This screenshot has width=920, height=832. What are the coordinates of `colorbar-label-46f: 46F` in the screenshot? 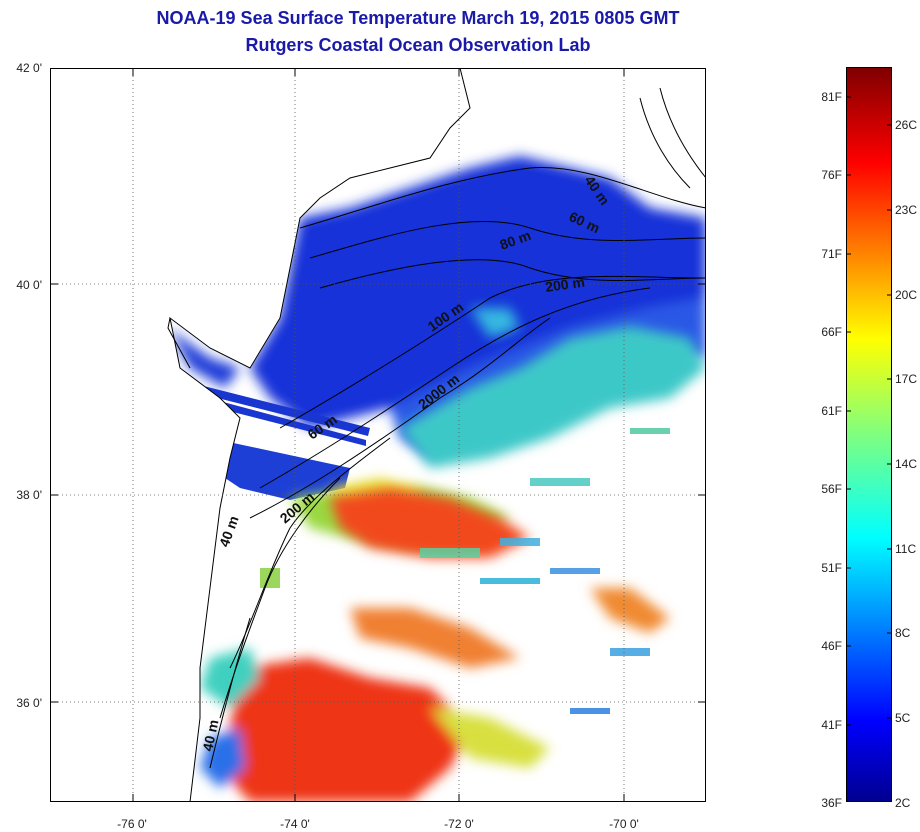 It's located at (831, 646).